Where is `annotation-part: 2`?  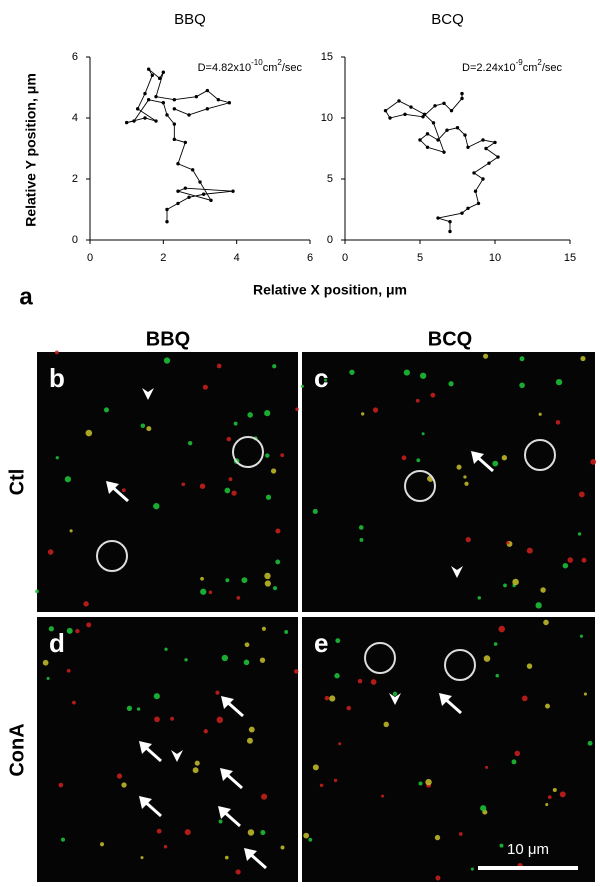 annotation-part: 2 is located at coordinates (539, 62).